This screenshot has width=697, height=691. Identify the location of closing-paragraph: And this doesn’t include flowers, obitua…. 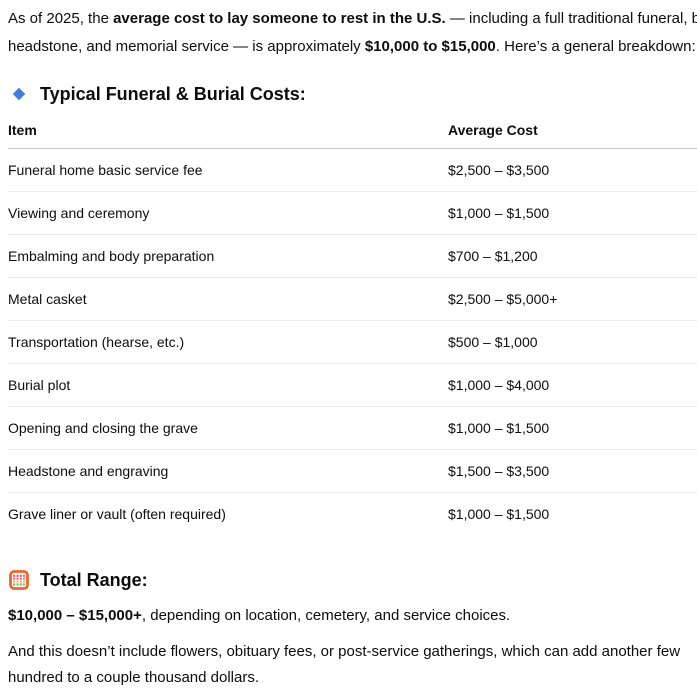
(344, 664).